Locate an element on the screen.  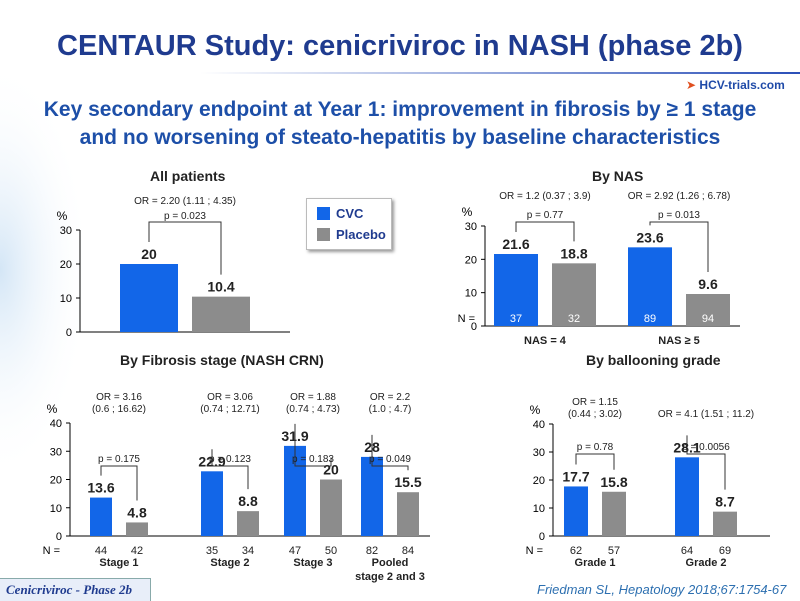
category-label-nas-0: NAS = 4 is located at coordinates (545, 341).